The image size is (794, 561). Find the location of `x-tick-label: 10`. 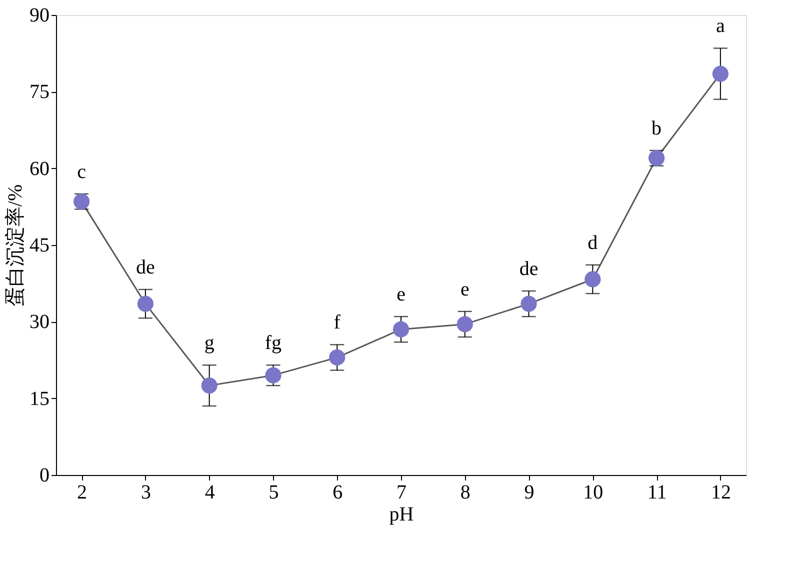

x-tick-label: 10 is located at coordinates (593, 493).